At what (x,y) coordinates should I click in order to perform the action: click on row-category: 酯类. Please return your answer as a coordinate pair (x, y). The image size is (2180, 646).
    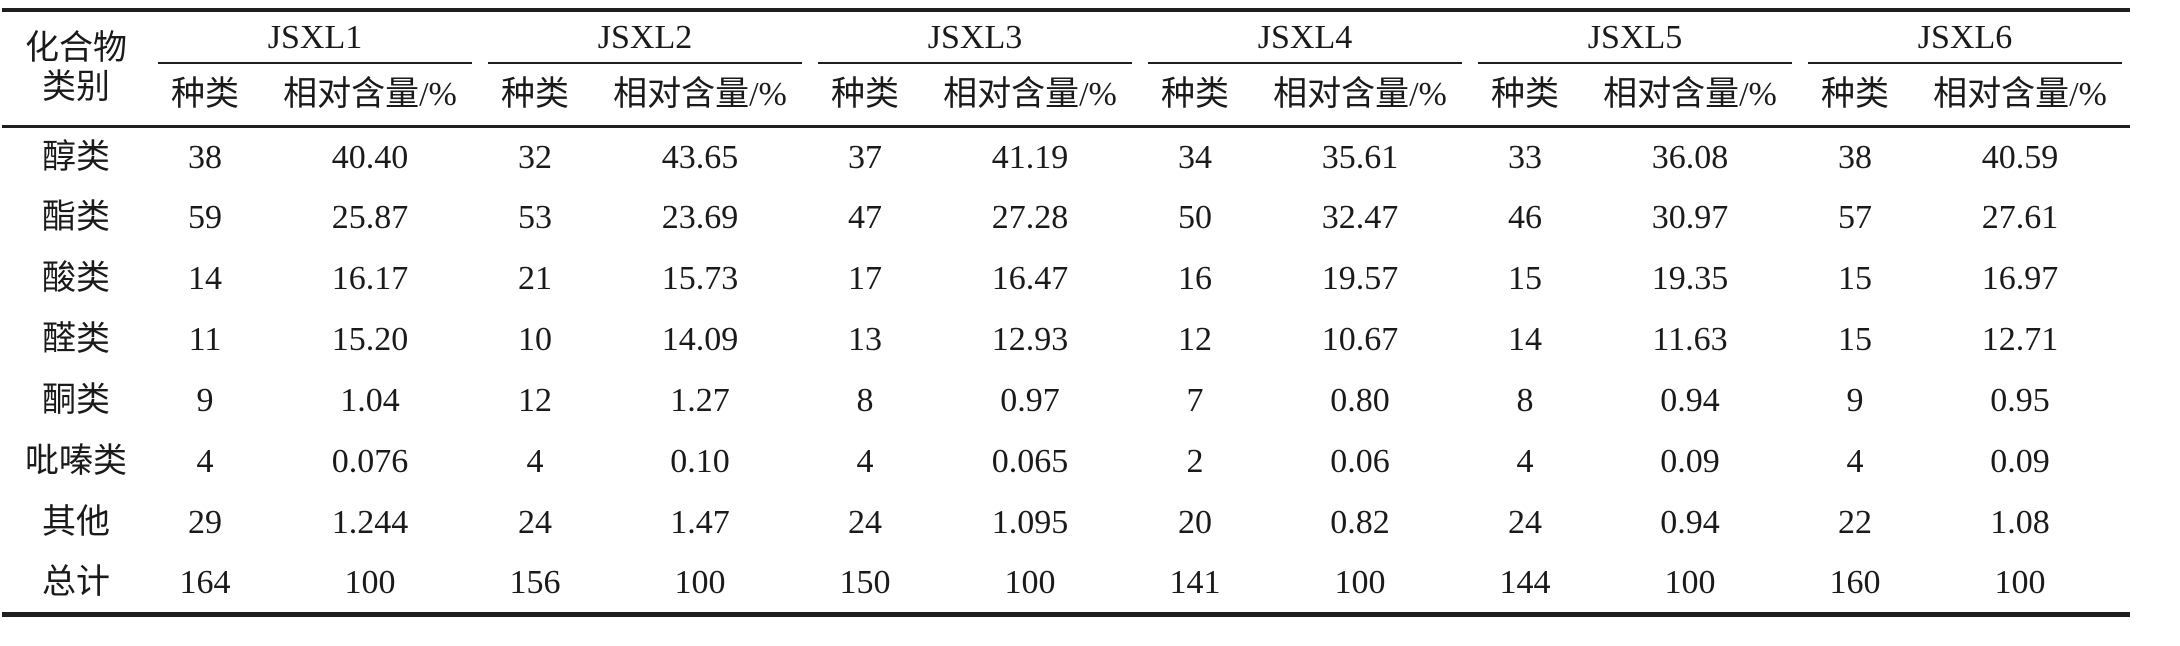
    Looking at the image, I should click on (76, 217).